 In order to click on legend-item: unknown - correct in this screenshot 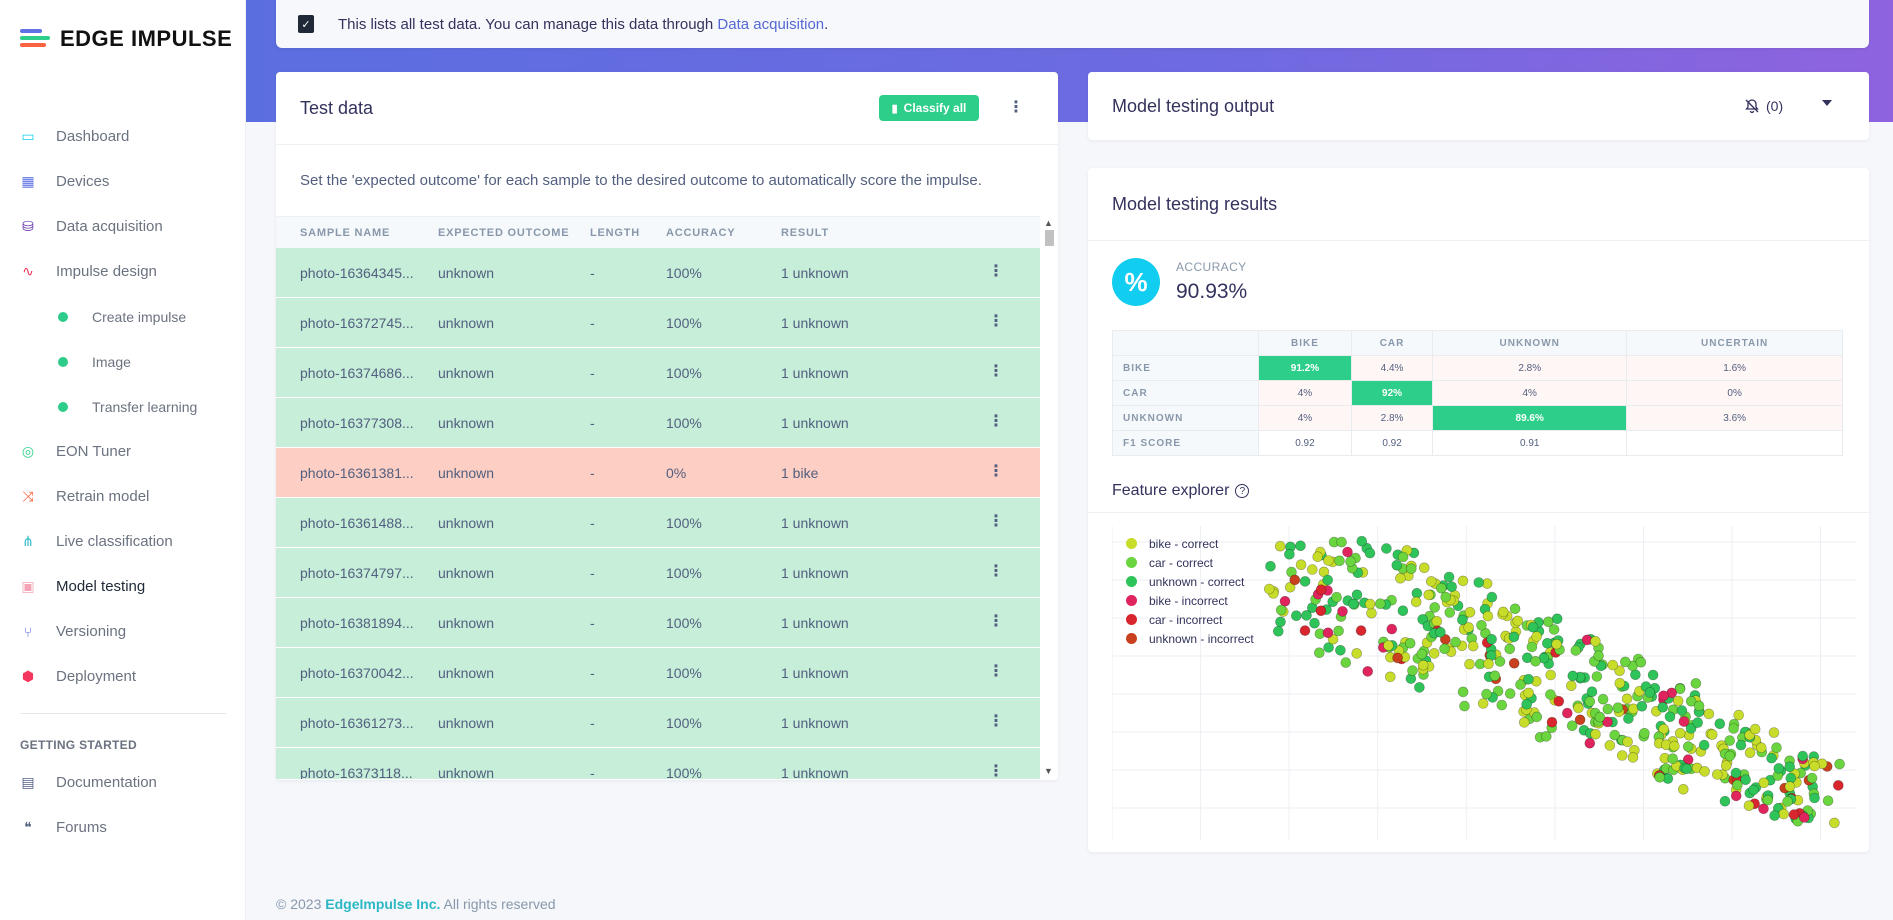, I will do `click(1190, 581)`.